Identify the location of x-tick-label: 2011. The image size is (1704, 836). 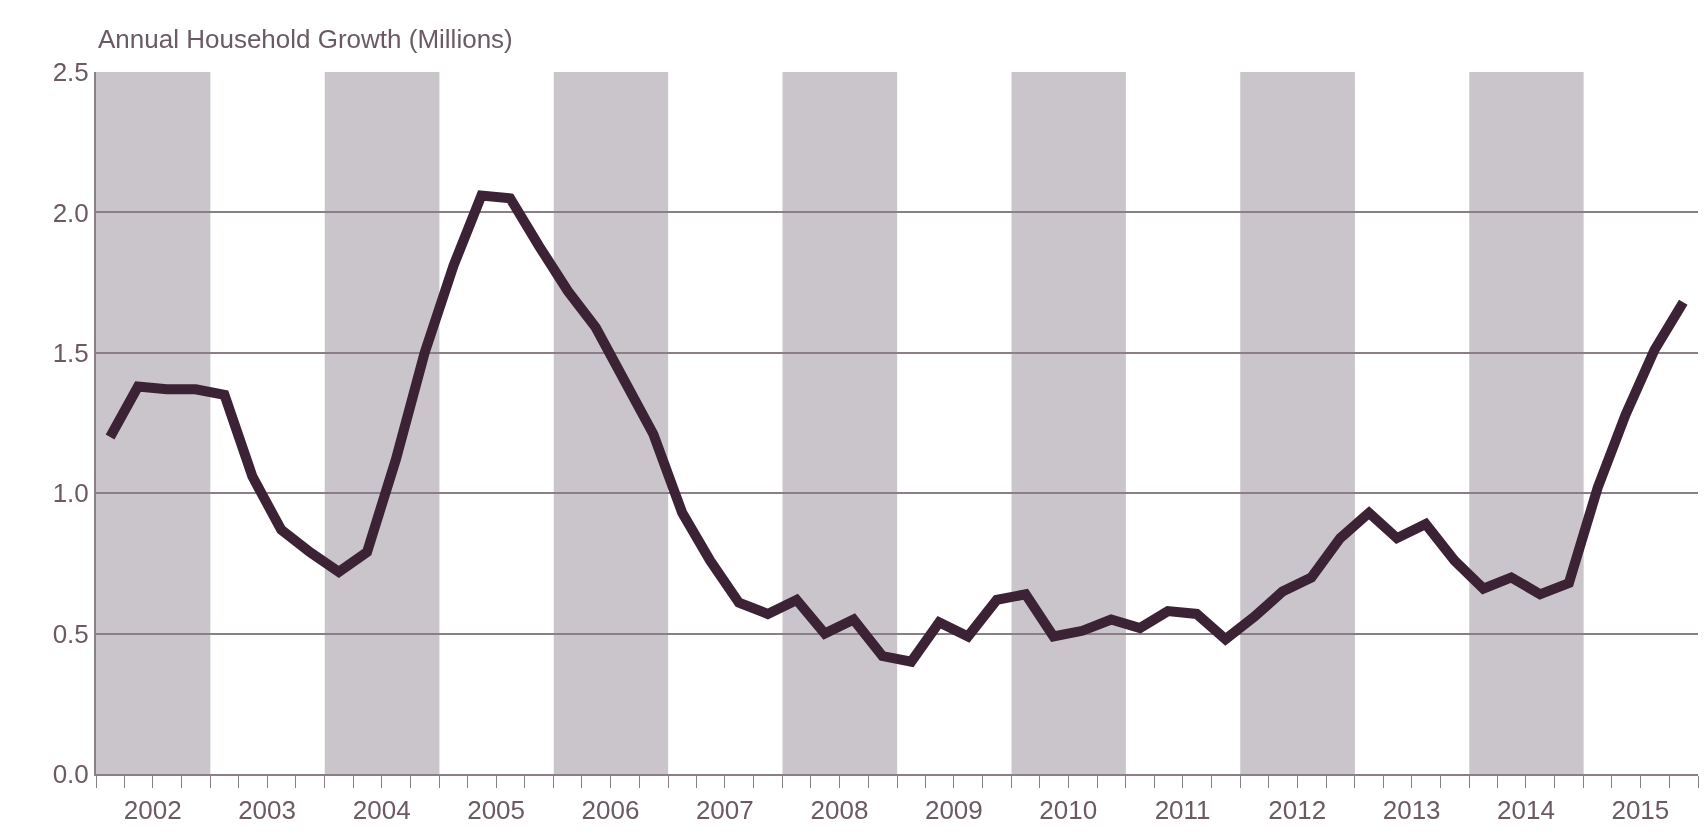
(1182, 810).